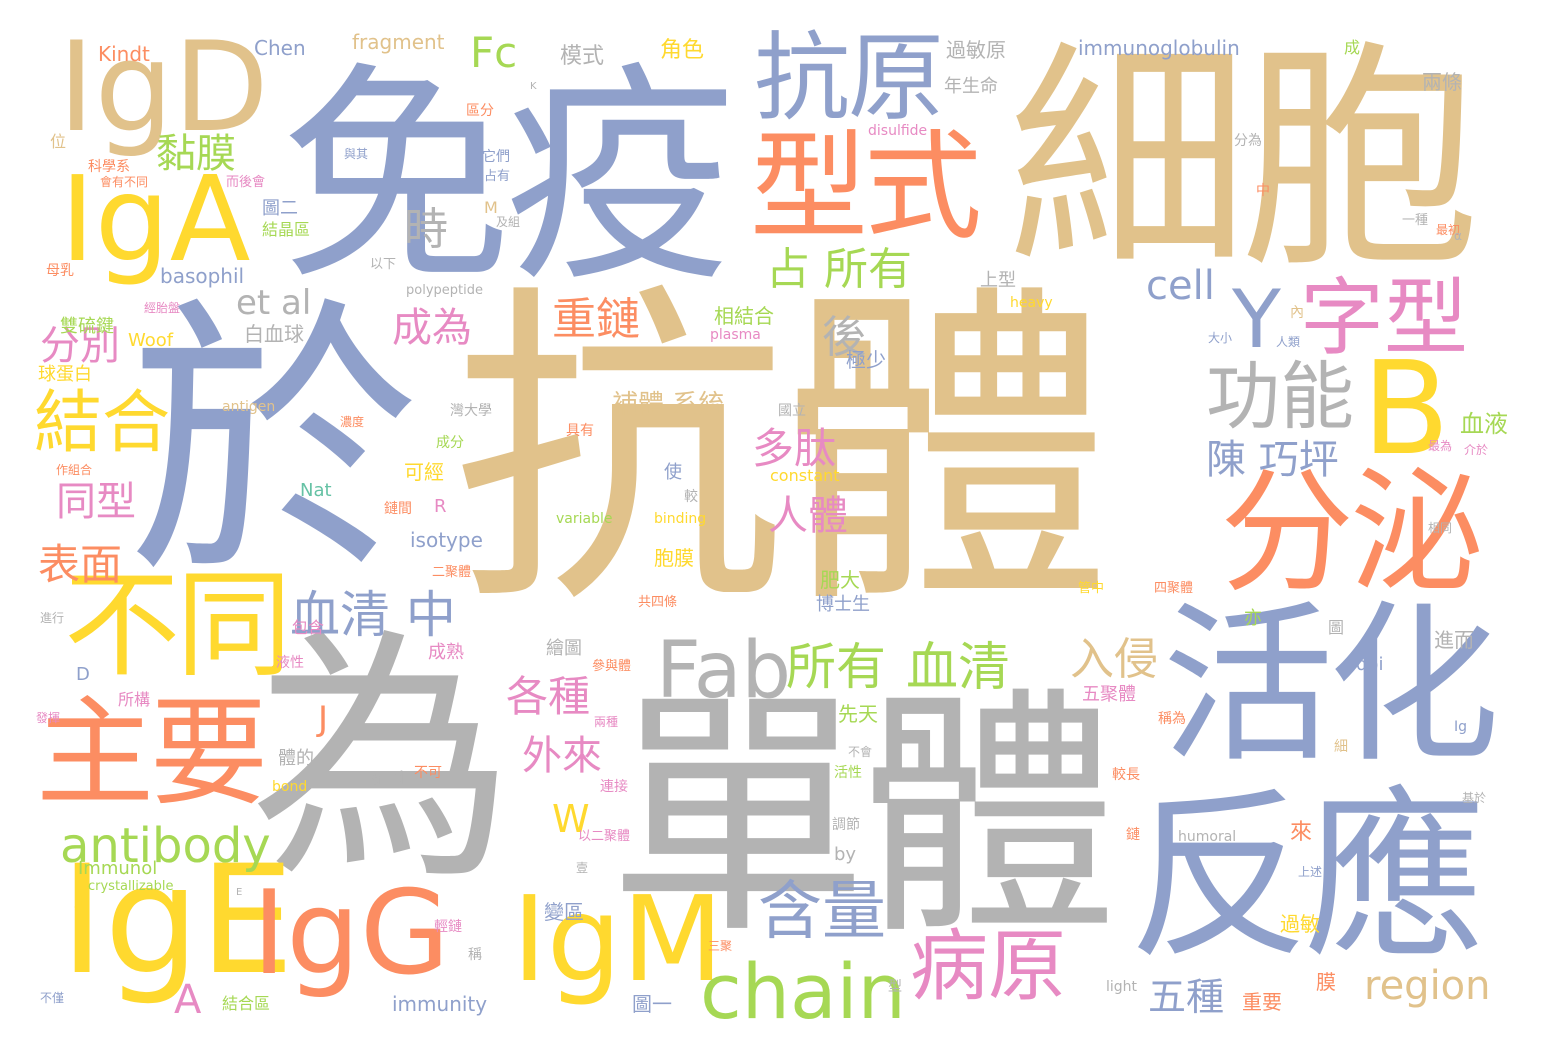 The width and height of the screenshot is (1548, 1052). What do you see at coordinates (958, 668) in the screenshot?
I see `word-xue-qing: 血清` at bounding box center [958, 668].